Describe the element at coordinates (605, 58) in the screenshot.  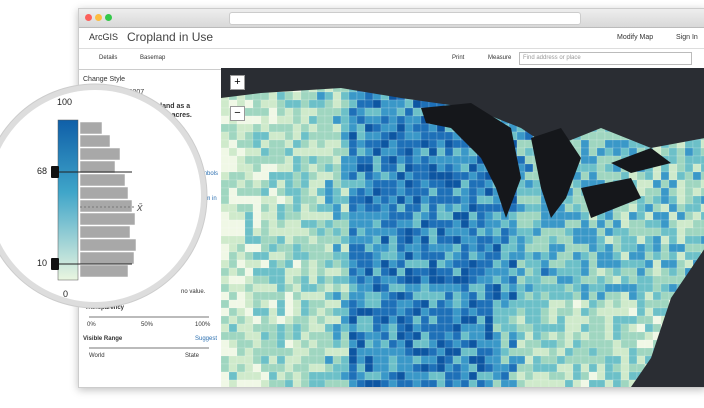
I see `search: Find address or place` at that location.